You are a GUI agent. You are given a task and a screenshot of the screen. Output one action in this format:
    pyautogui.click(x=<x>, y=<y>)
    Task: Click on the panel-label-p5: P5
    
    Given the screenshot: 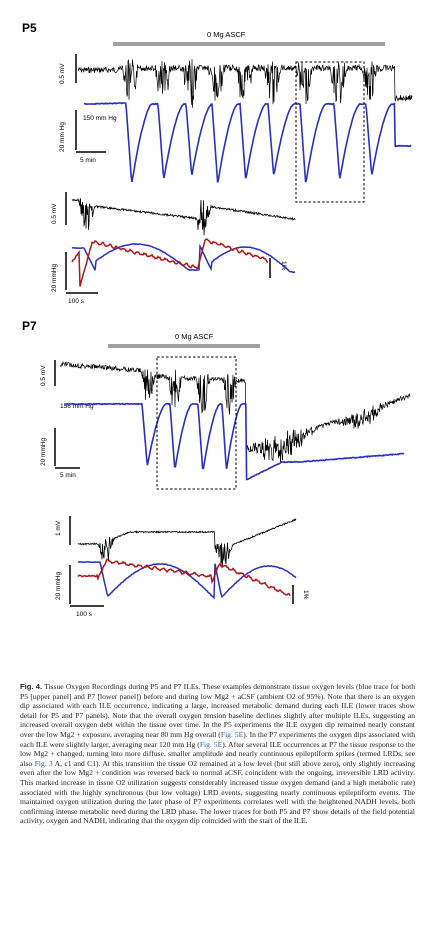 What is the action you would take?
    pyautogui.click(x=29, y=28)
    